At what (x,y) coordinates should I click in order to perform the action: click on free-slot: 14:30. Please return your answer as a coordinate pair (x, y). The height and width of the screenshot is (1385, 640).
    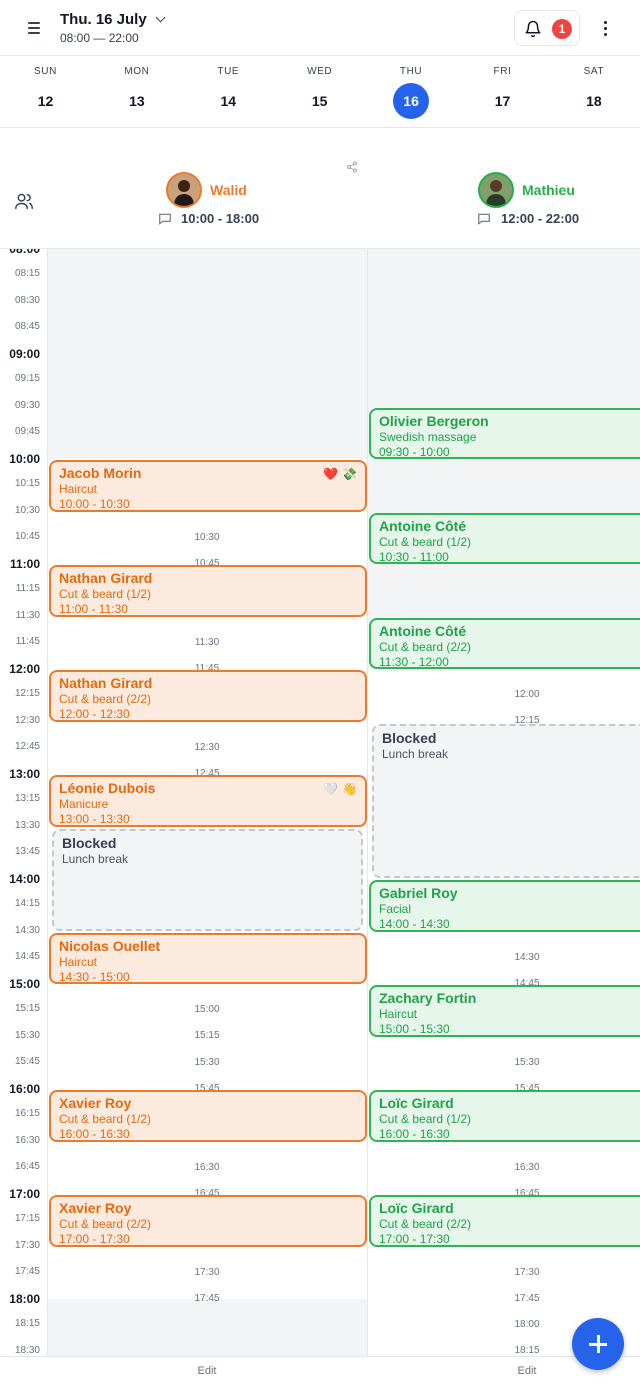
    Looking at the image, I should click on (527, 957).